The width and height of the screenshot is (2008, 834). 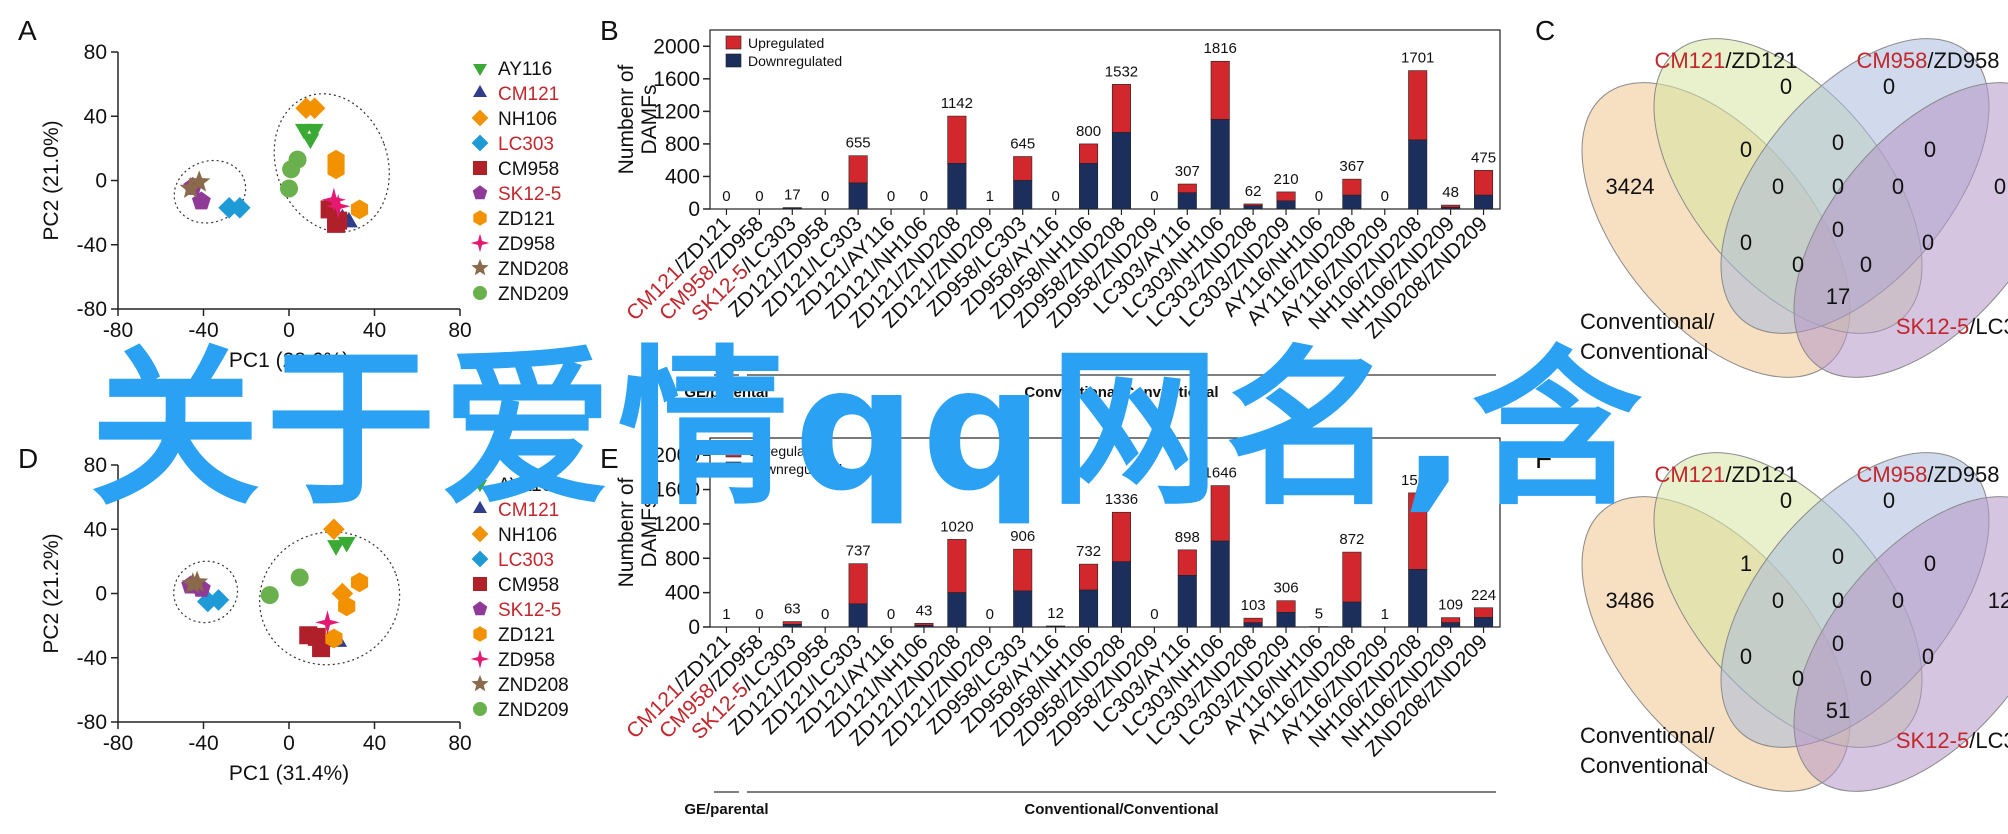 I want to click on venn-set-label: Conventional, so click(x=1644, y=765).